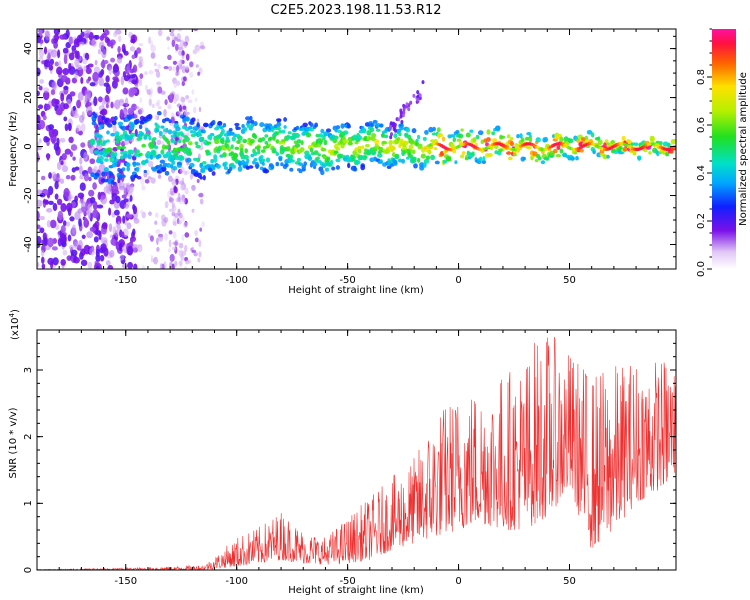 The height and width of the screenshot is (600, 750). I want to click on x-tick-label: -150, so click(125, 581).